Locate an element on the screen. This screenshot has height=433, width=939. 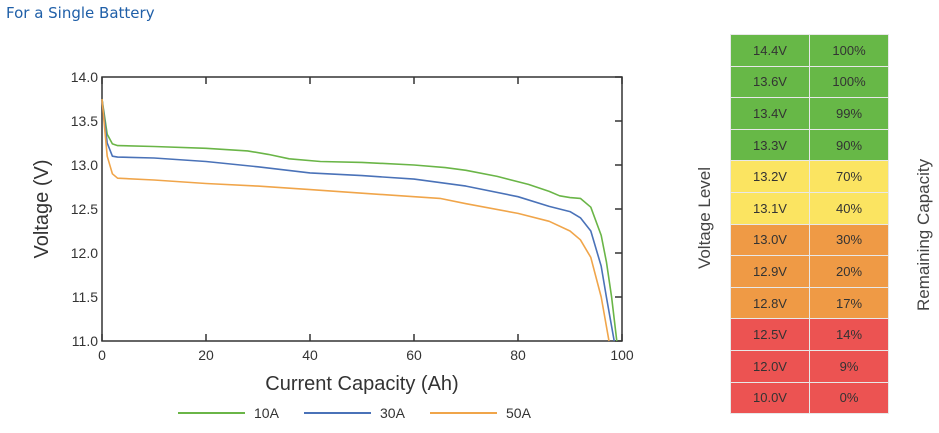
table-row: 13.0V 30% is located at coordinates (809, 240).